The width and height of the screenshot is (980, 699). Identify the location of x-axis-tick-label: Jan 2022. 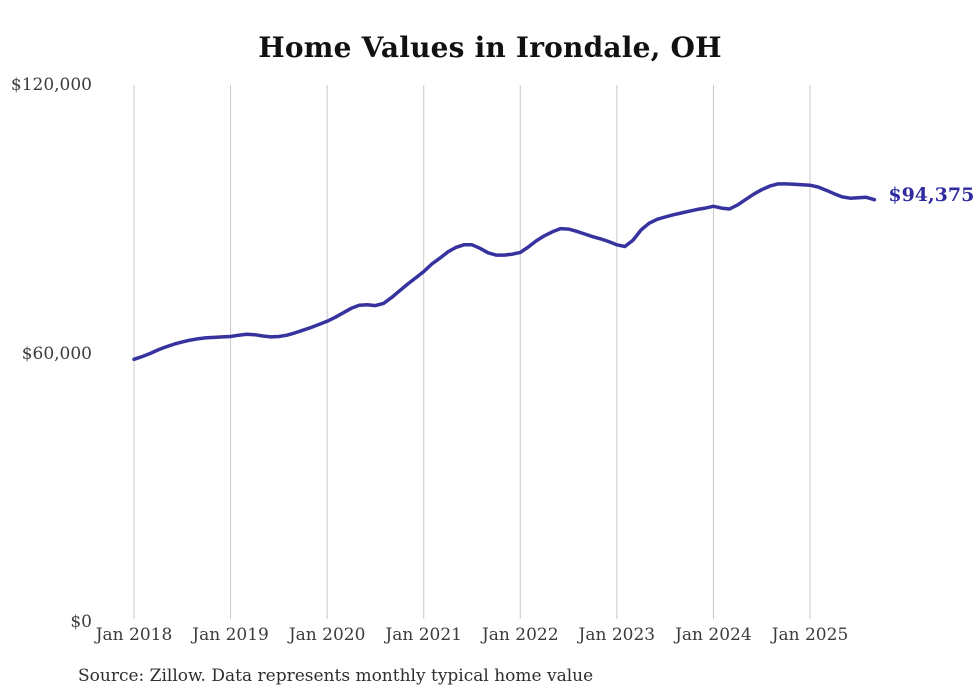
(520, 635).